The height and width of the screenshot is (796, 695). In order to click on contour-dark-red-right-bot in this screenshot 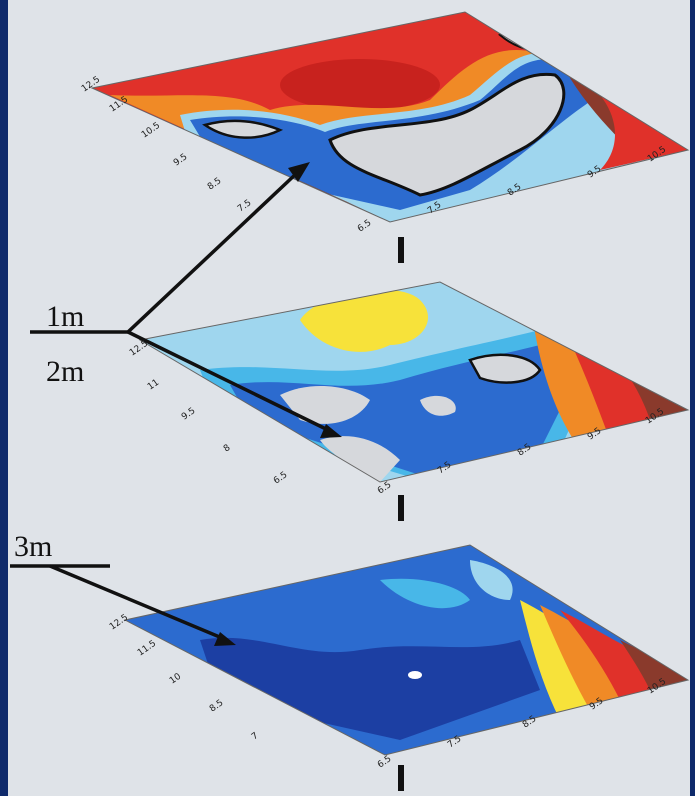, I will do `click(654, 665)`.